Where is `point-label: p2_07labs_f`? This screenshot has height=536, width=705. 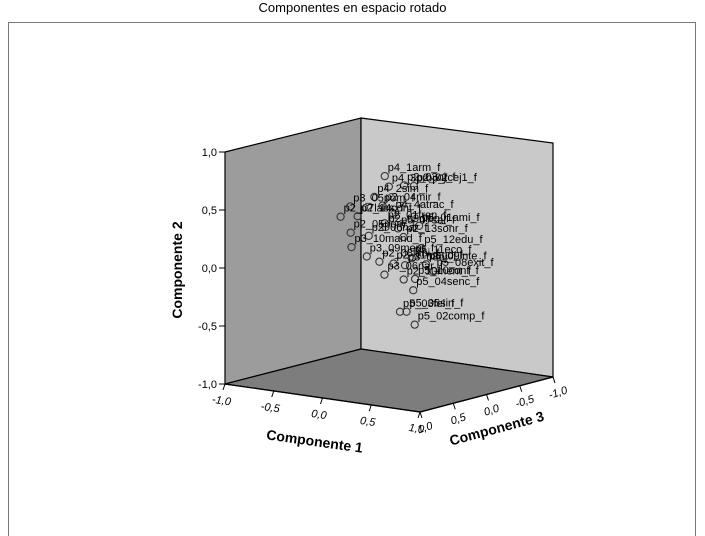 point-label: p2_07labs_f is located at coordinates (374, 209).